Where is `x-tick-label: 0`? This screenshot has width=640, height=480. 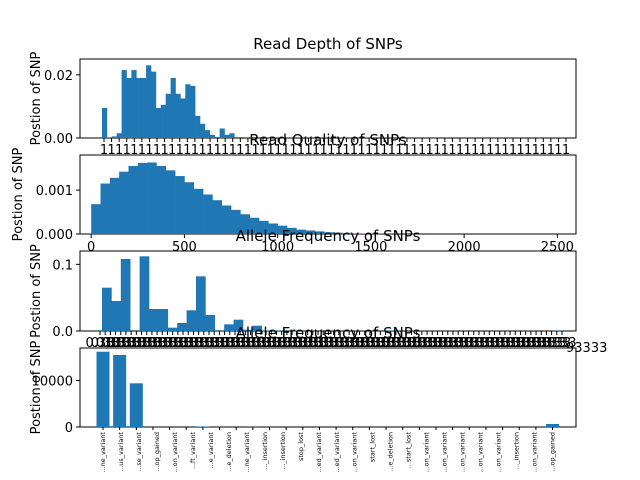 x-tick-label: 0 is located at coordinates (91, 247).